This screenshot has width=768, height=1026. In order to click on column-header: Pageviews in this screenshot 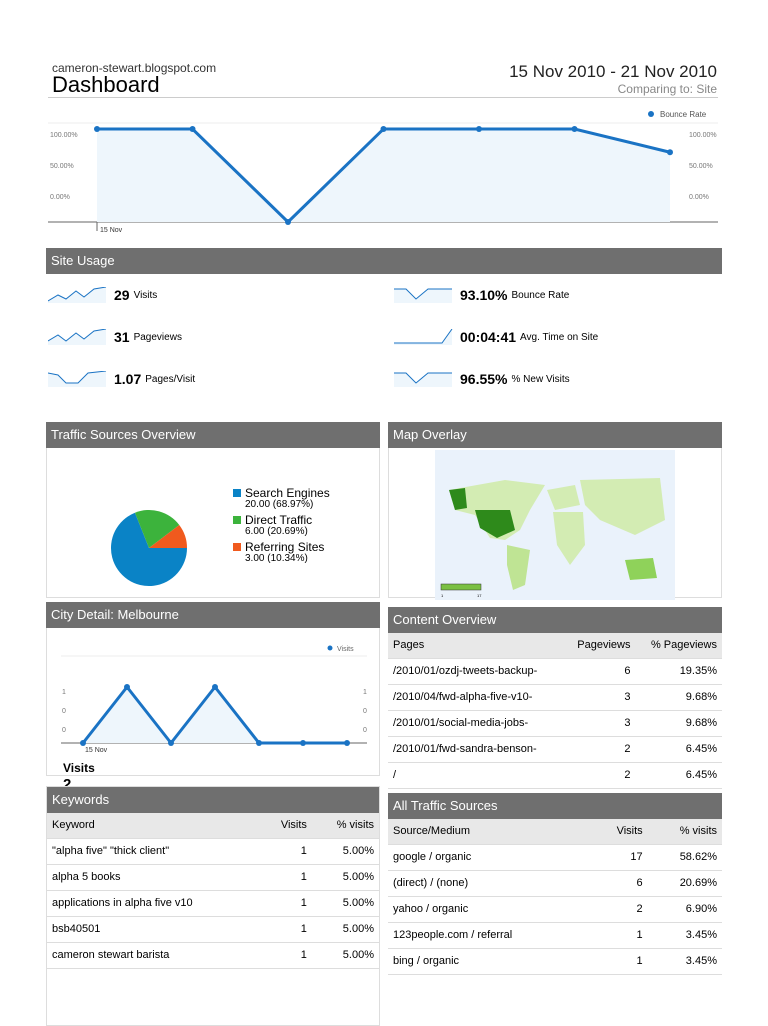, I will do `click(599, 646)`.